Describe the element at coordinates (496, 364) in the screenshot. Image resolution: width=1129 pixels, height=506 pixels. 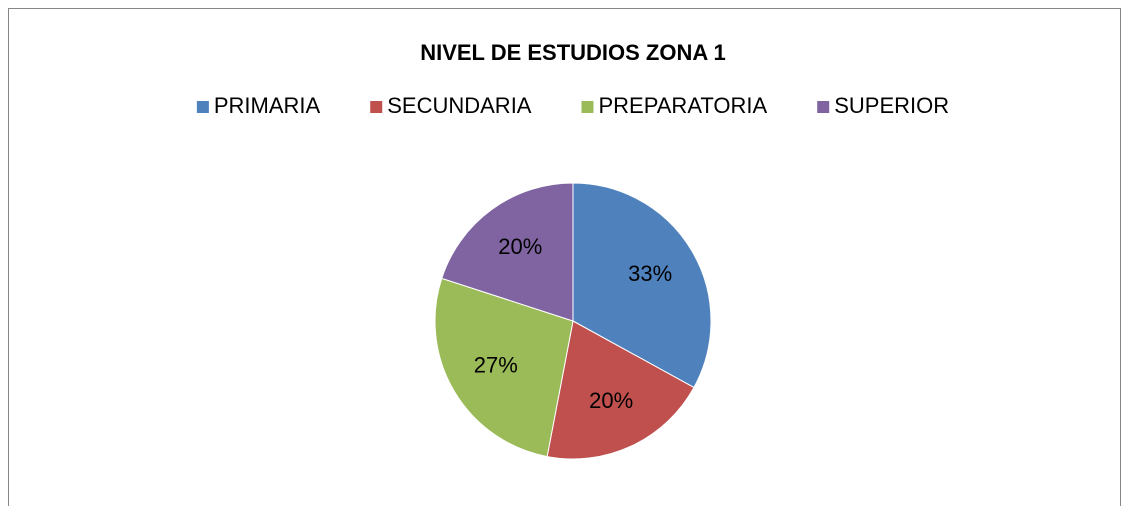
I see `slice-label: 27%` at that location.